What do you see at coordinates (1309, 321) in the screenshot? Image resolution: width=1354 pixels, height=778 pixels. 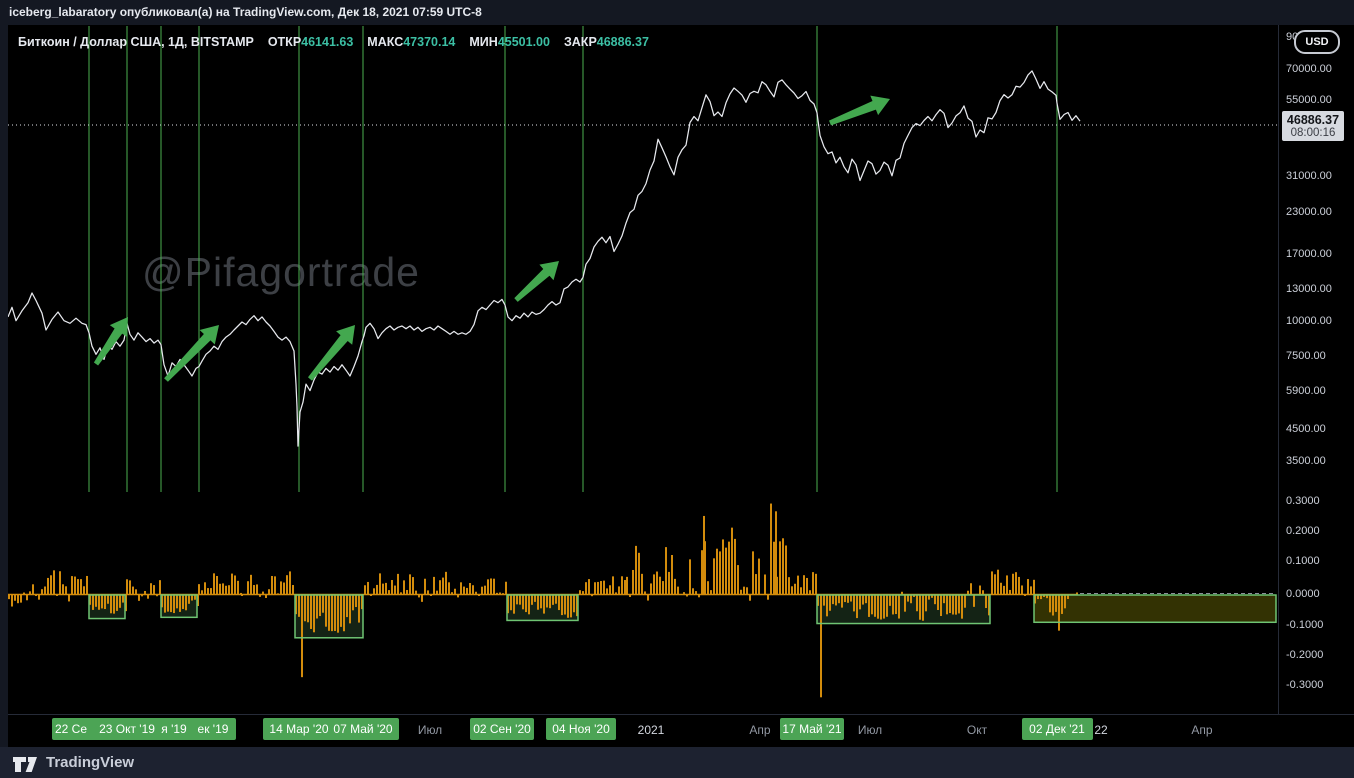 I see `price-scale-label: 10000.00` at bounding box center [1309, 321].